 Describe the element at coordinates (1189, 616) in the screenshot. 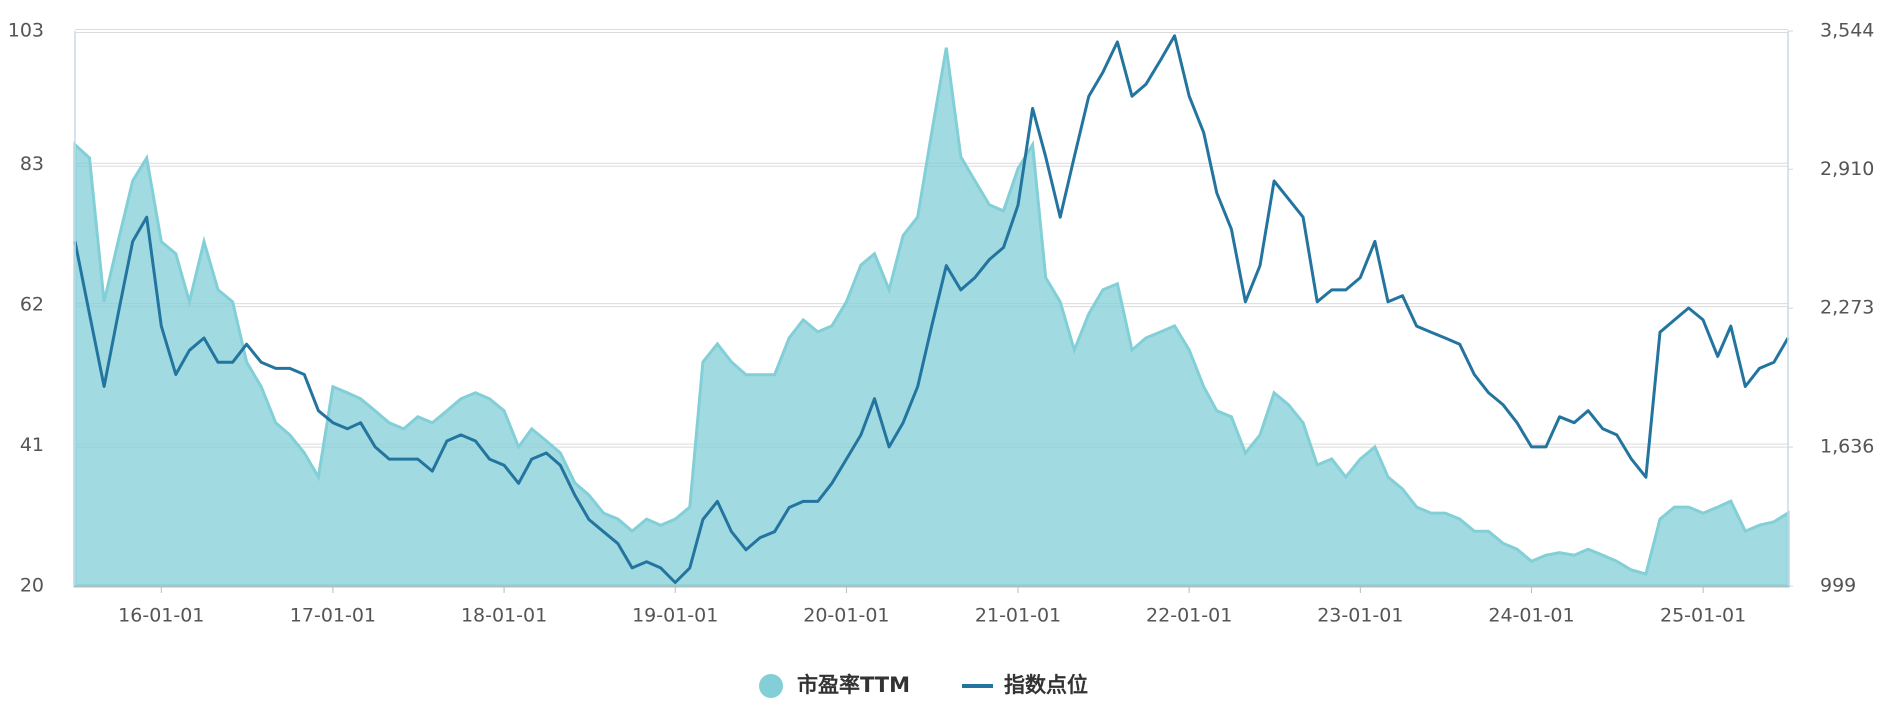

I see `x-tick-label: 22-01-01` at that location.